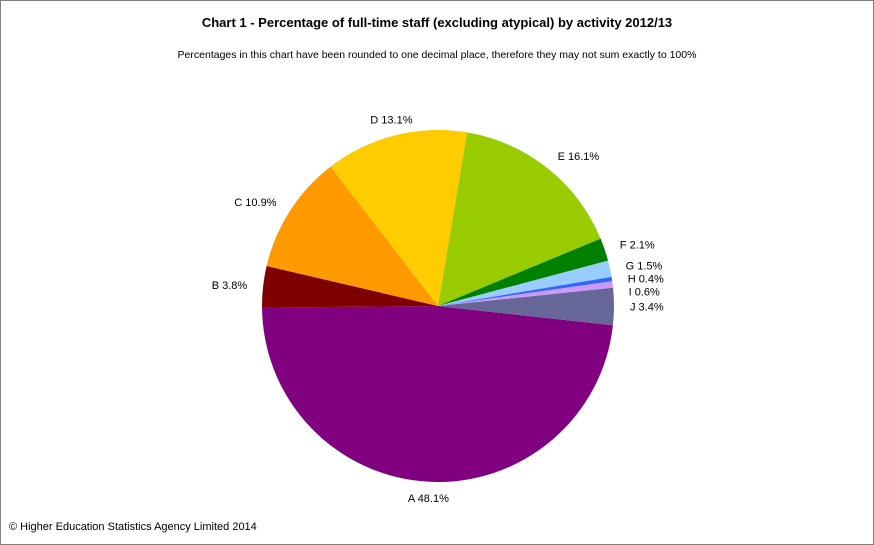 The image size is (874, 545). What do you see at coordinates (646, 279) in the screenshot?
I see `slice-label-h: H 0.4%` at bounding box center [646, 279].